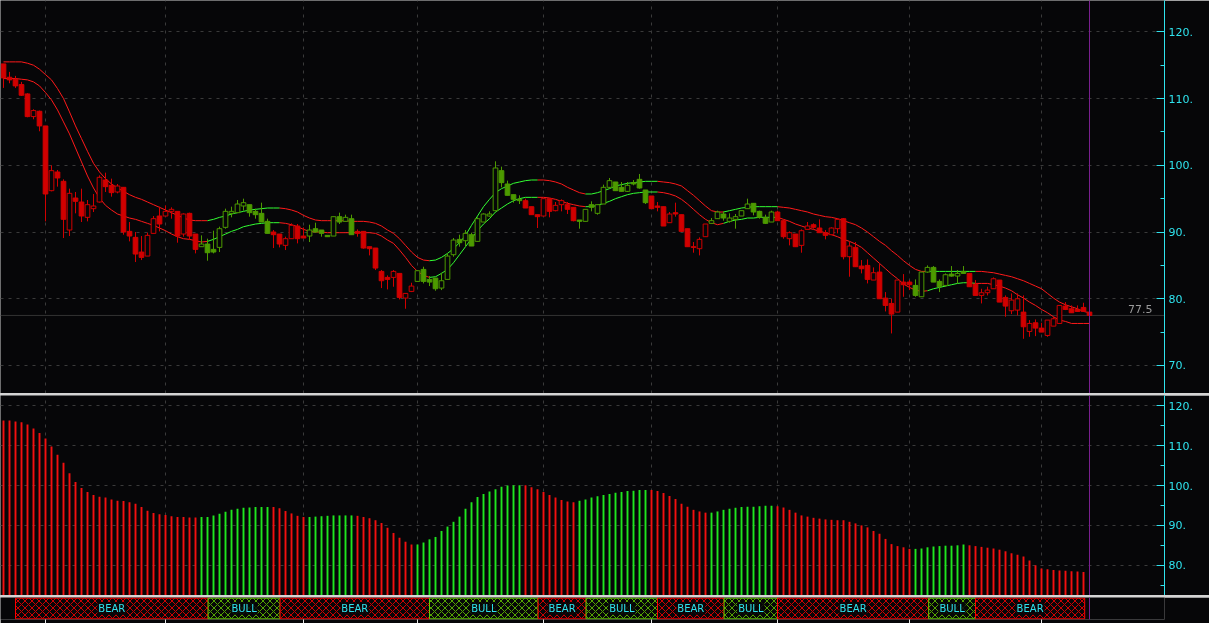 Image resolution: width=1209 pixels, height=623 pixels. Describe the element at coordinates (1177, 366) in the screenshot. I see `y-tick-label: 70.` at that location.